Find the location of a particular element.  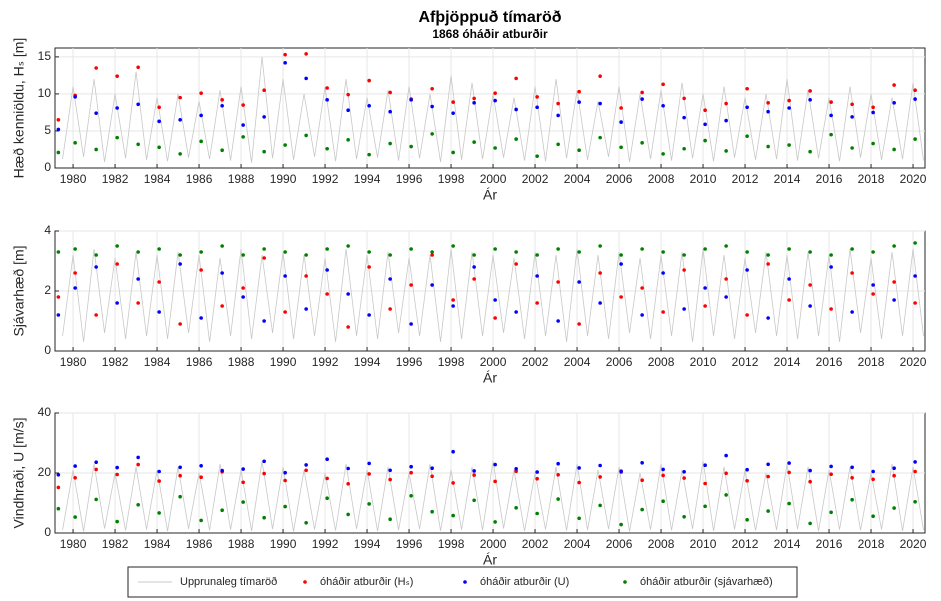

y-tick-label: 40 is located at coordinates (45, 412).